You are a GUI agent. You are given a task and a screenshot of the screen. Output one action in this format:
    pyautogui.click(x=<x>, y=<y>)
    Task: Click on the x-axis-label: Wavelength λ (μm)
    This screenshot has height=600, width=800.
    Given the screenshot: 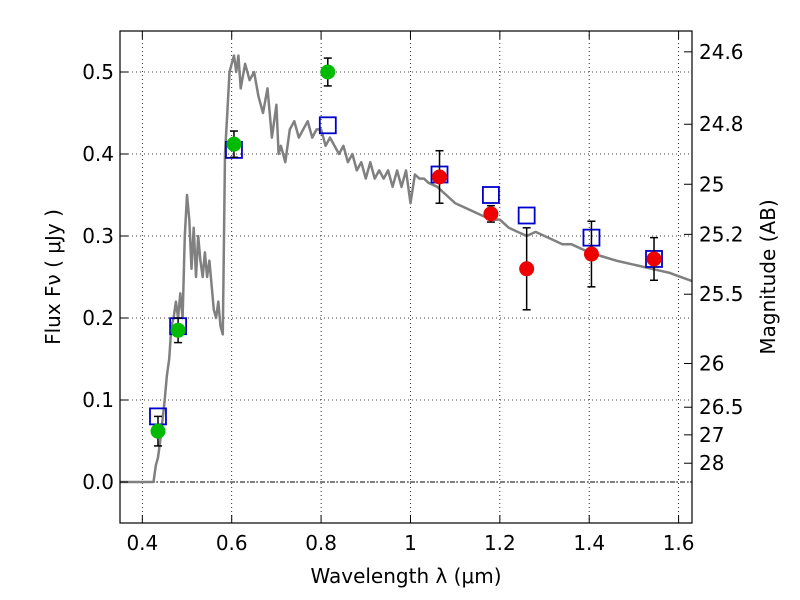 What is the action you would take?
    pyautogui.click(x=405, y=576)
    